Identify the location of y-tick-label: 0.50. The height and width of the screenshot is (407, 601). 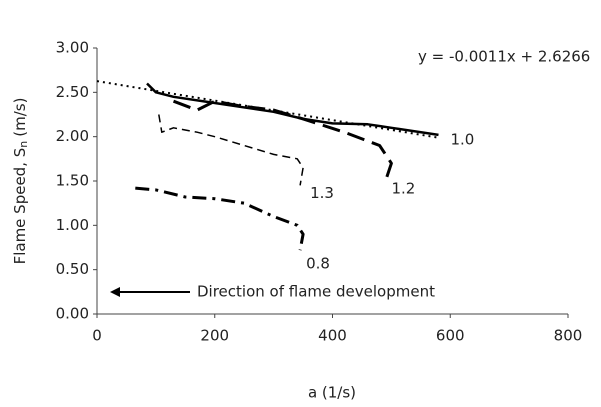
(72, 269).